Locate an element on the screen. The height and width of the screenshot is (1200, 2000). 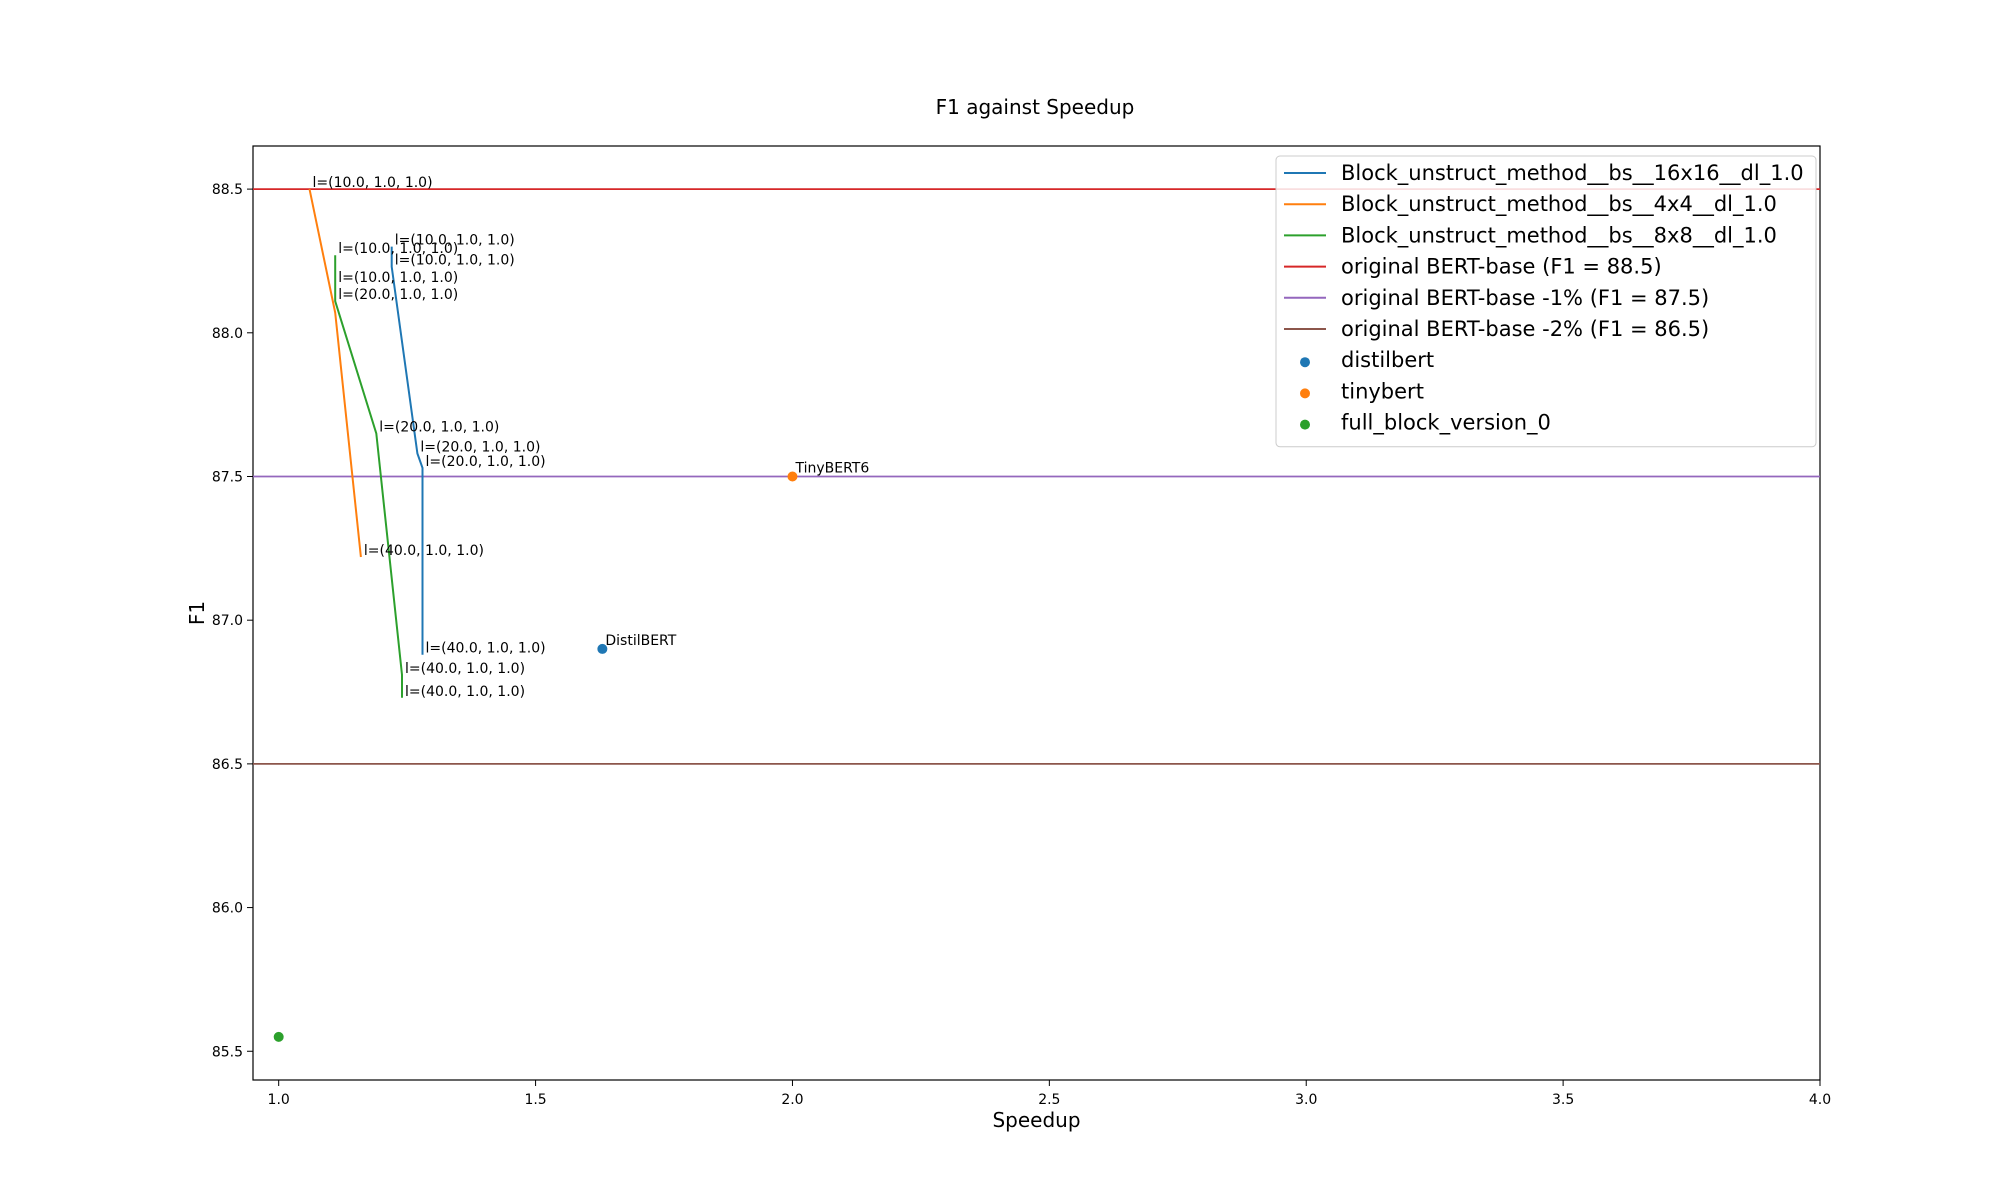
y-tick-label: 85.5 is located at coordinates (227, 1052).